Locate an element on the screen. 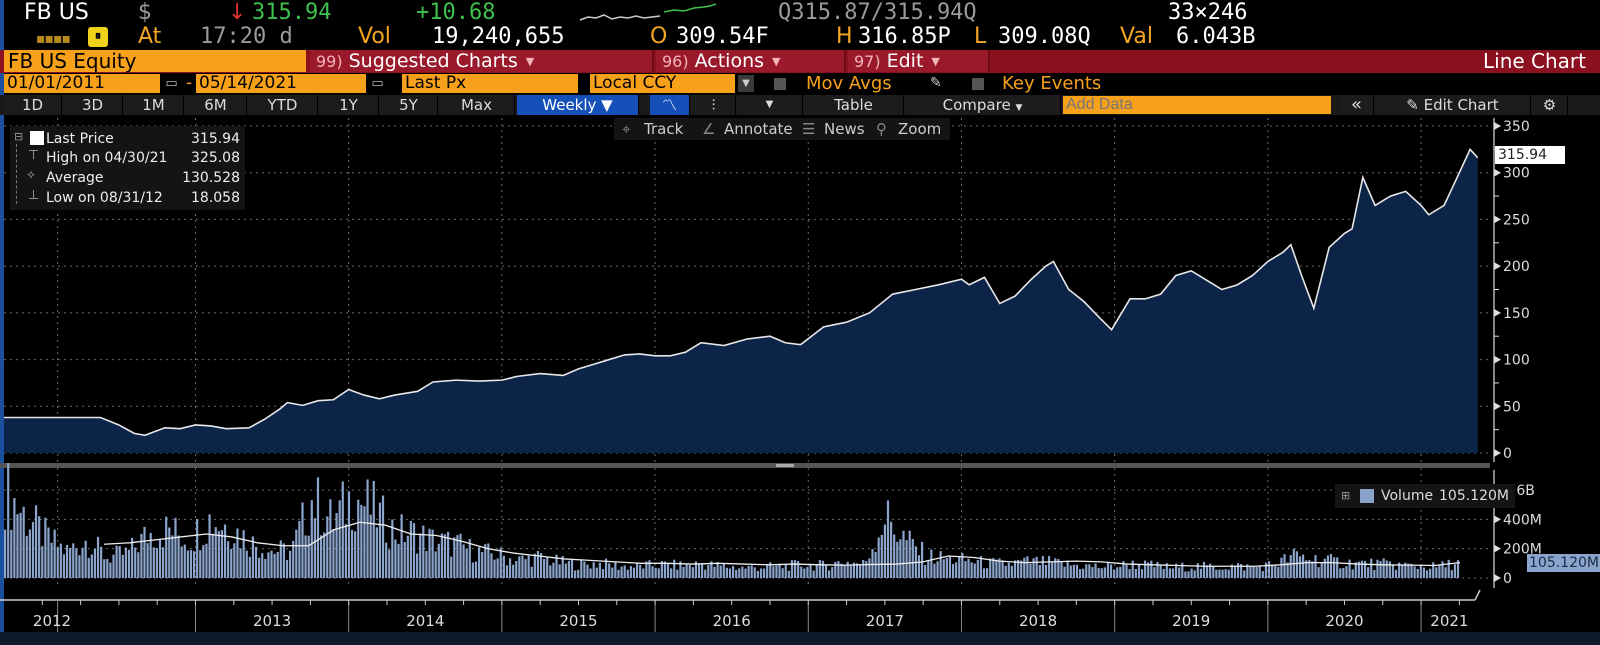 This screenshot has width=1600, height=645. edit-chart-label: Edit Chart is located at coordinates (1461, 105).